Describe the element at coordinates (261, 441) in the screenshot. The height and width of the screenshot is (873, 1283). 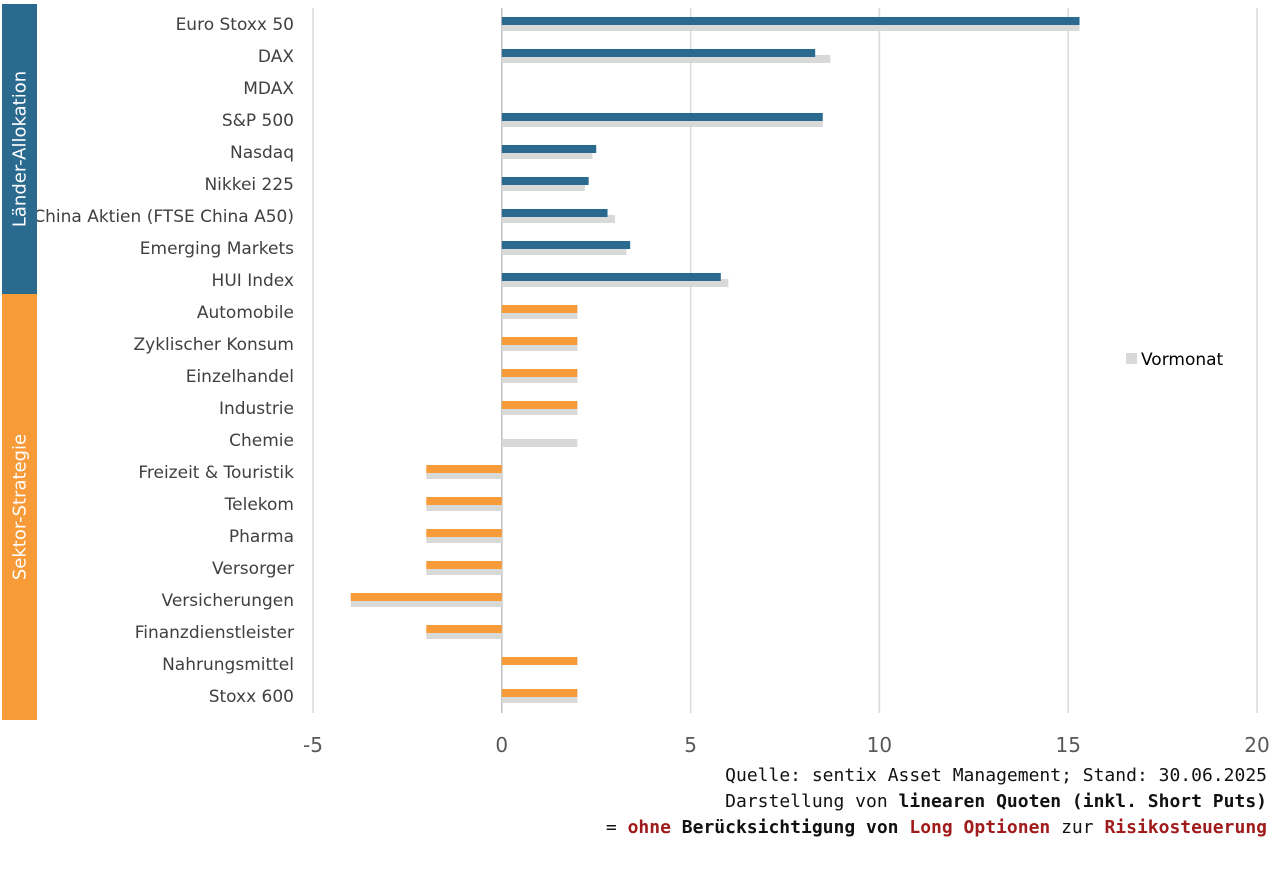
I see `category-label: Chemie` at that location.